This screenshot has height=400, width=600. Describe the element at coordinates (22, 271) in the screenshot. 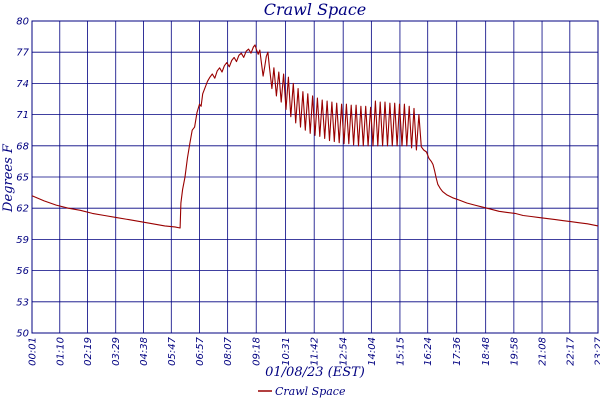

I see `y-tick-label: 56` at that location.